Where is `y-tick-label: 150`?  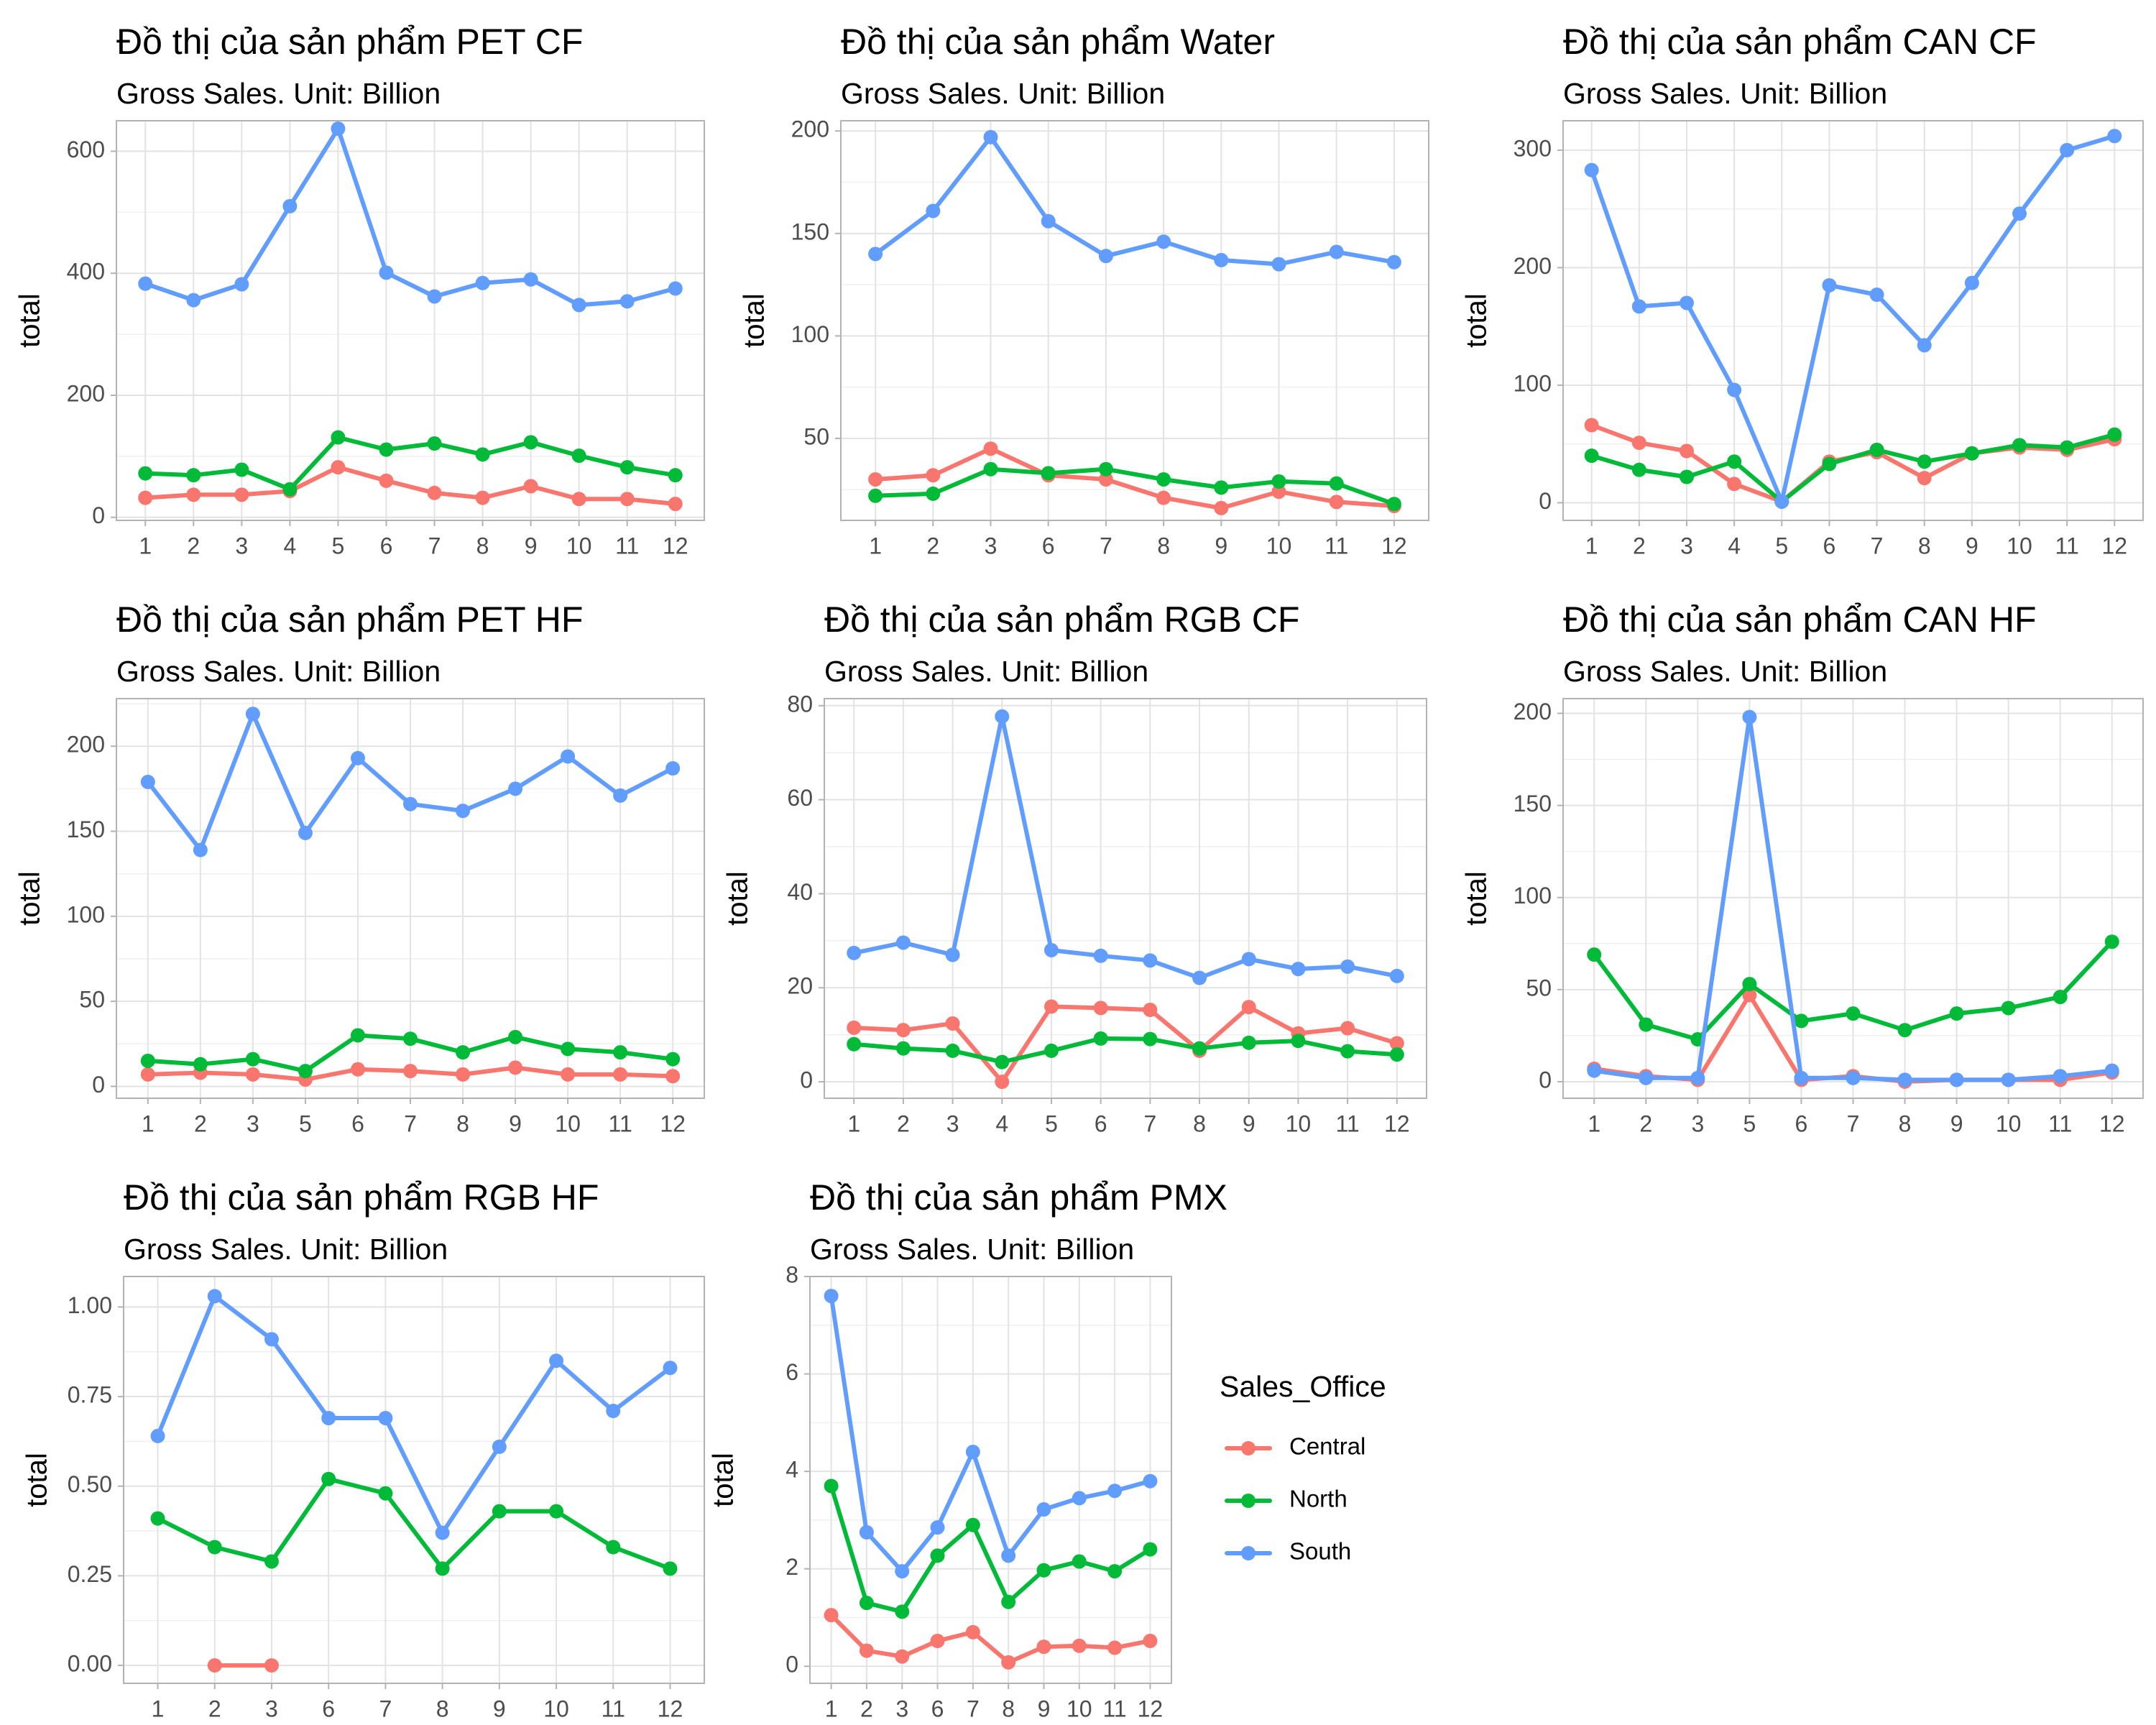 y-tick-label: 150 is located at coordinates (86, 829).